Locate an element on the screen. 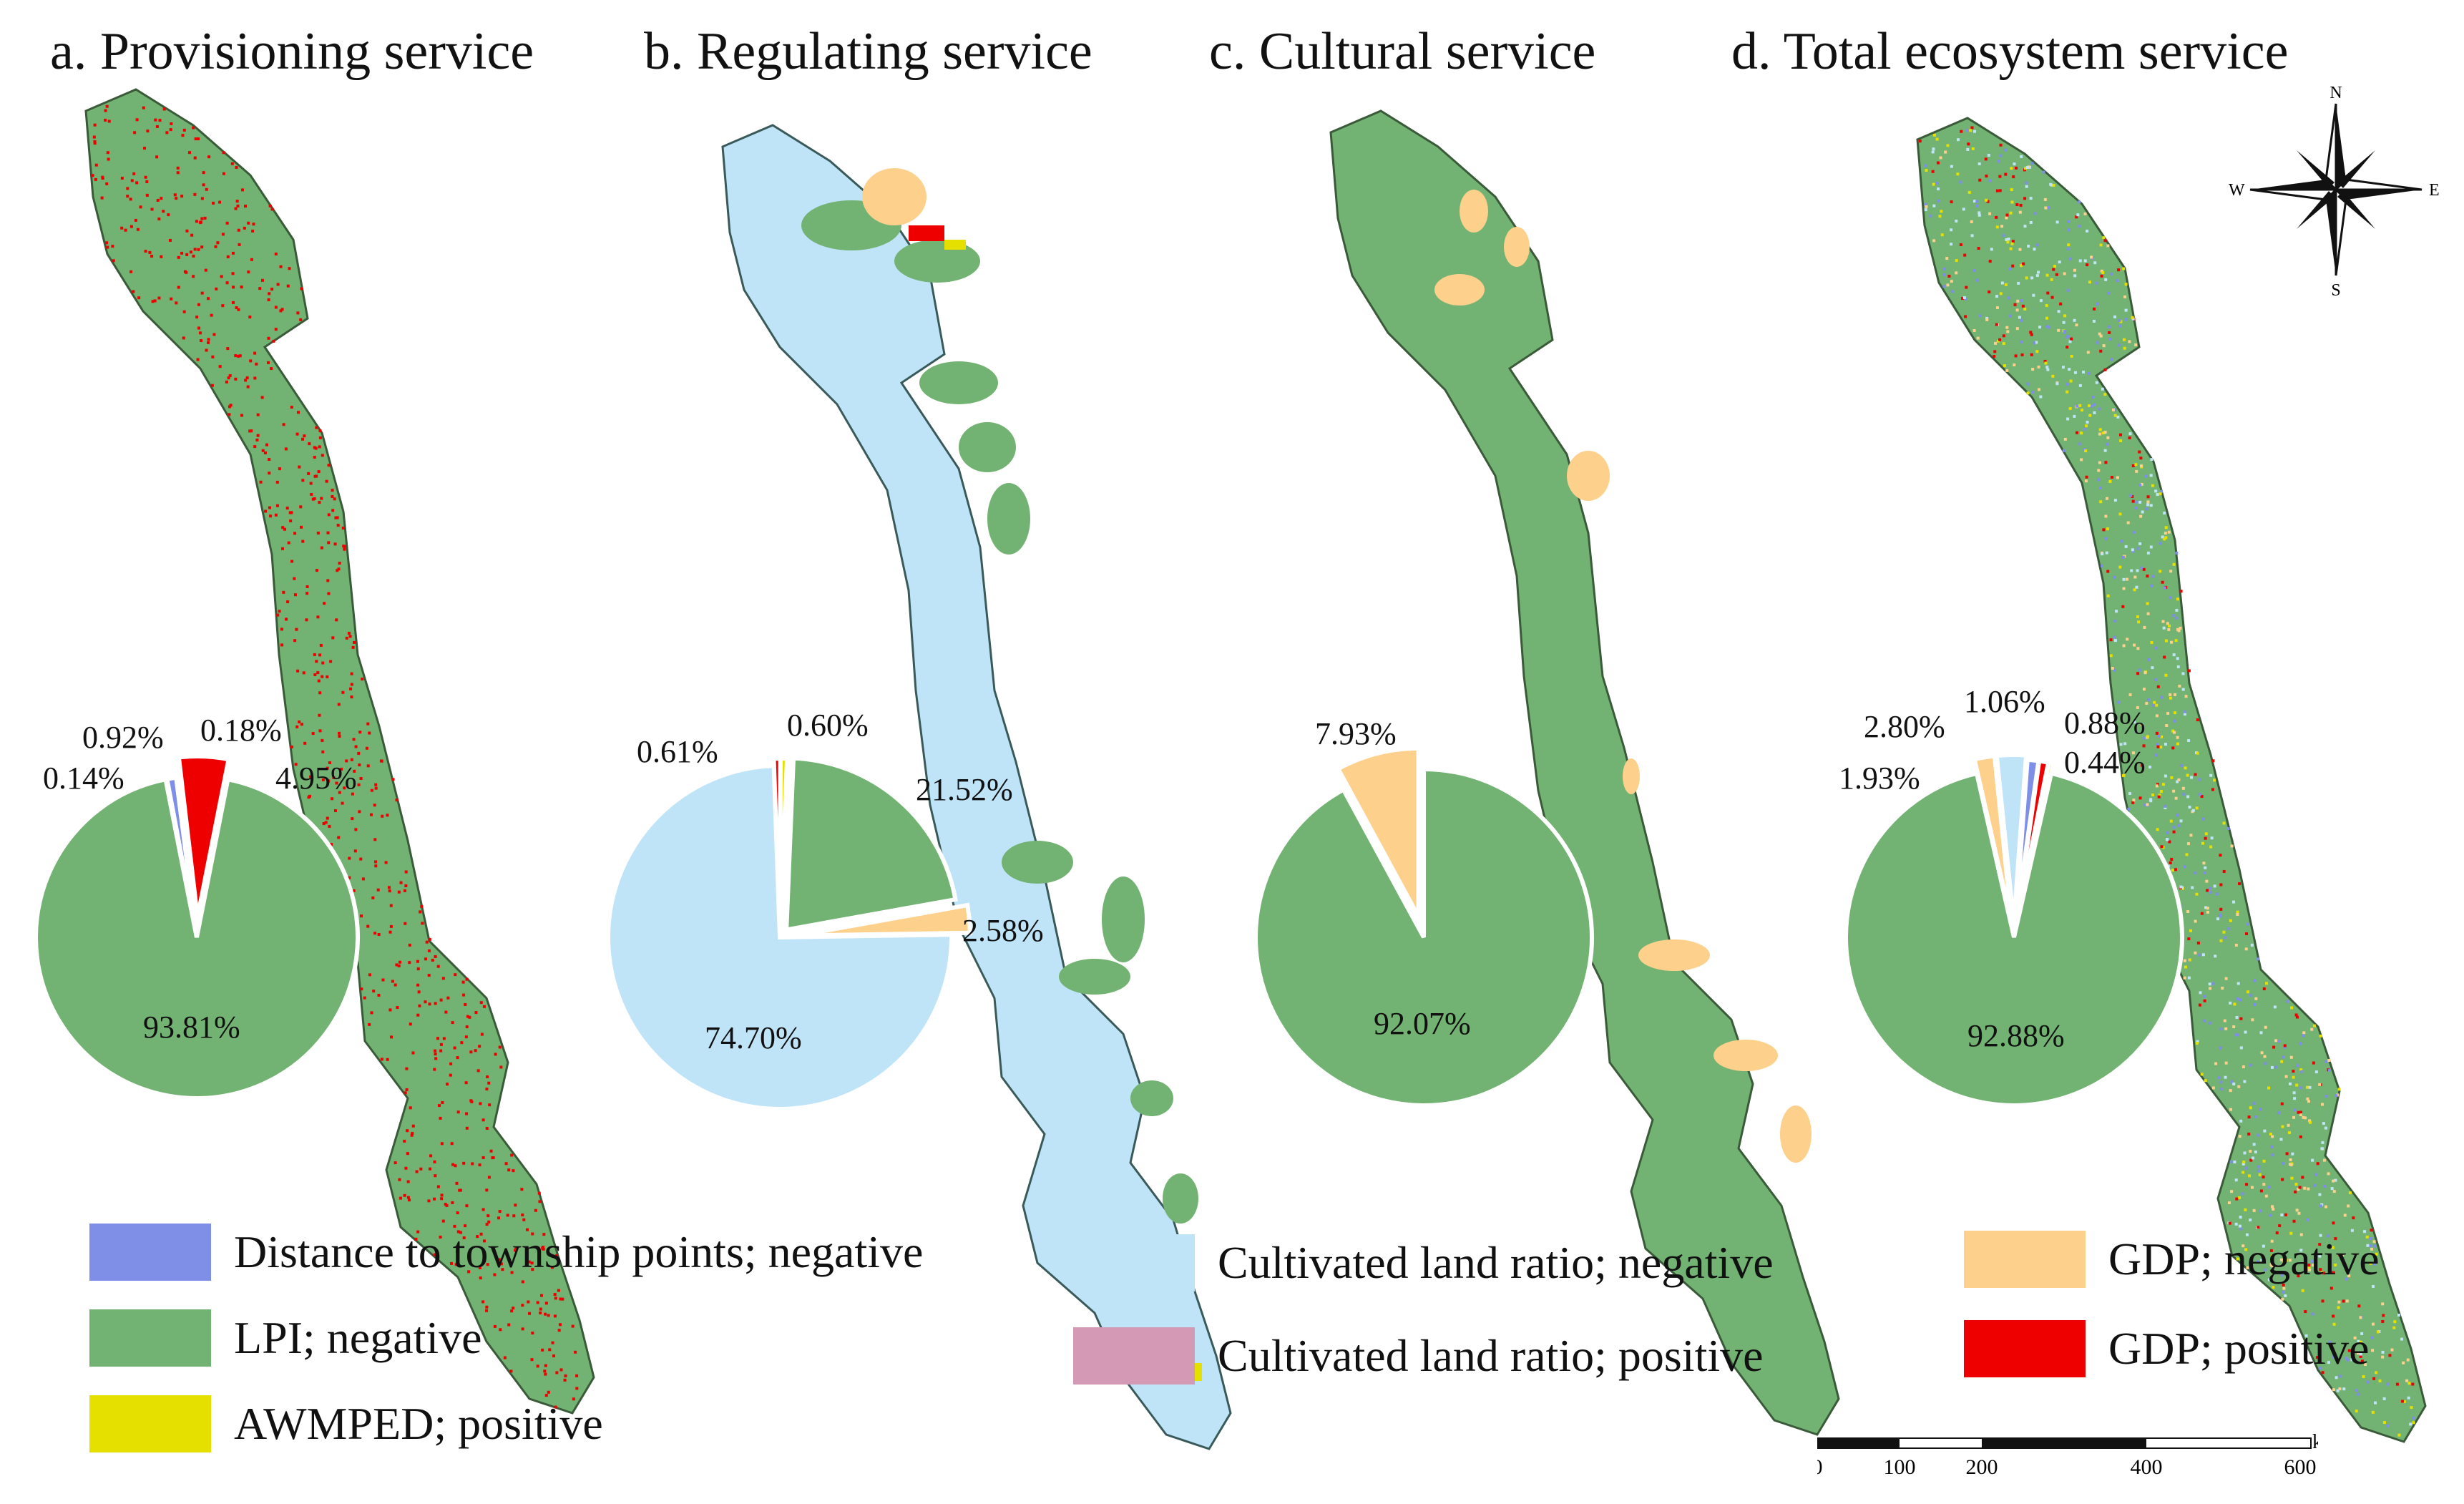 The image size is (2464, 1504). panel-title-total: d. Total ecosystem service is located at coordinates (2010, 51).